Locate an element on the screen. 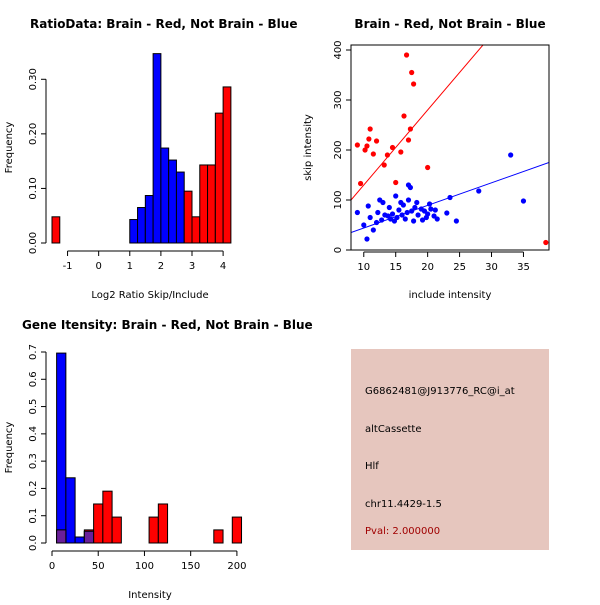  chart-2-y-tick-label: 0.5 is located at coordinates (33, 407).